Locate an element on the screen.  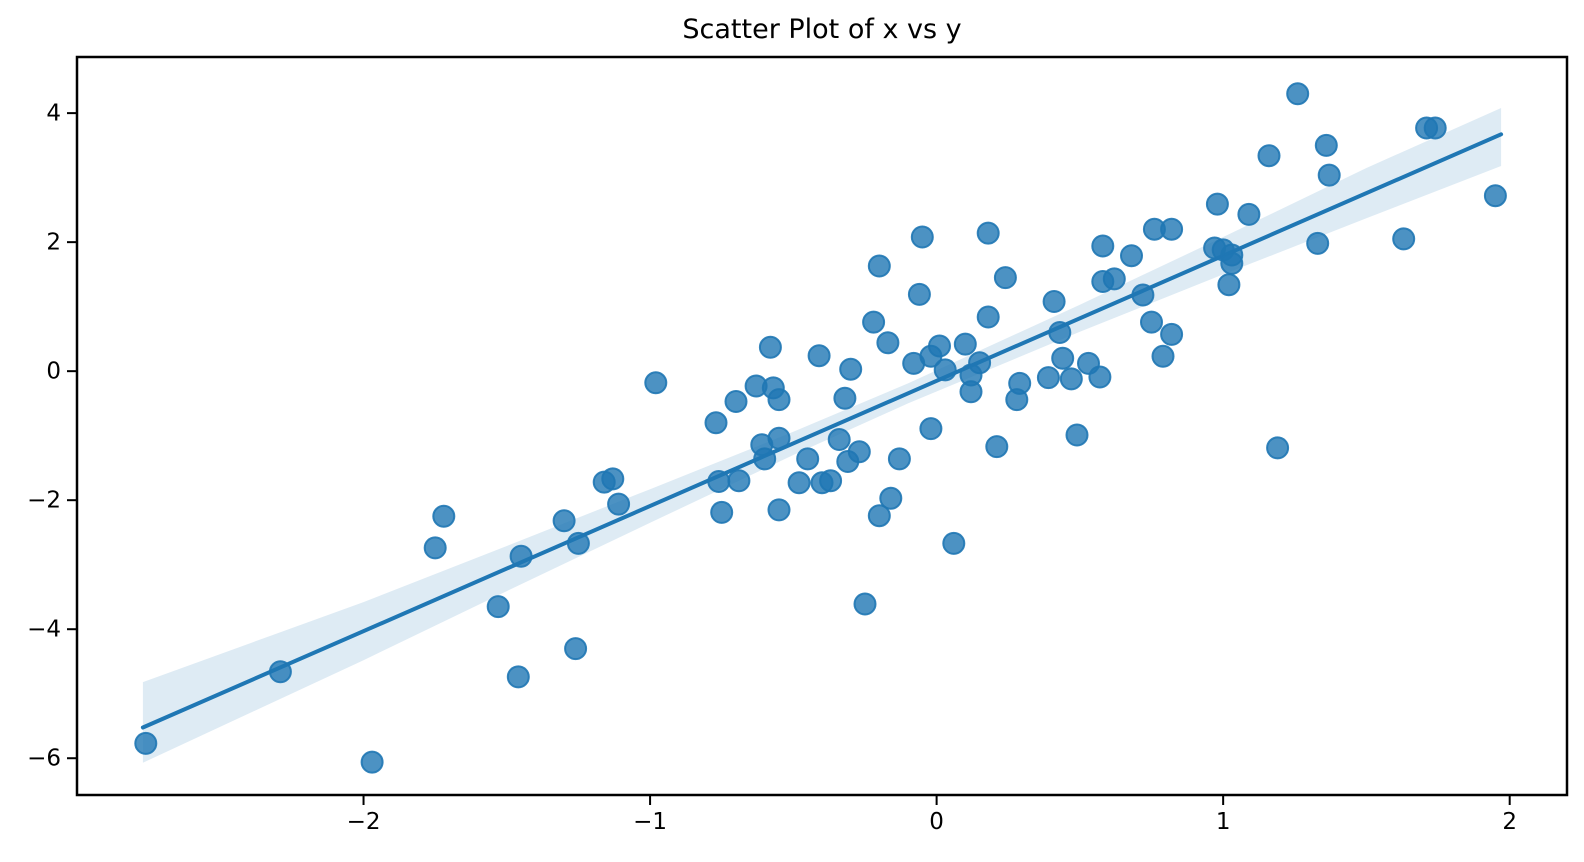
y-tick-label: −2 is located at coordinates (44, 501).